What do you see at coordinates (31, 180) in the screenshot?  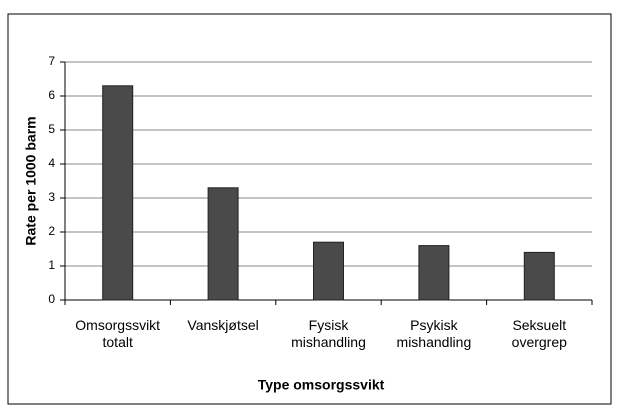 I see `y-axis-title: Rate per 1000 barm` at bounding box center [31, 180].